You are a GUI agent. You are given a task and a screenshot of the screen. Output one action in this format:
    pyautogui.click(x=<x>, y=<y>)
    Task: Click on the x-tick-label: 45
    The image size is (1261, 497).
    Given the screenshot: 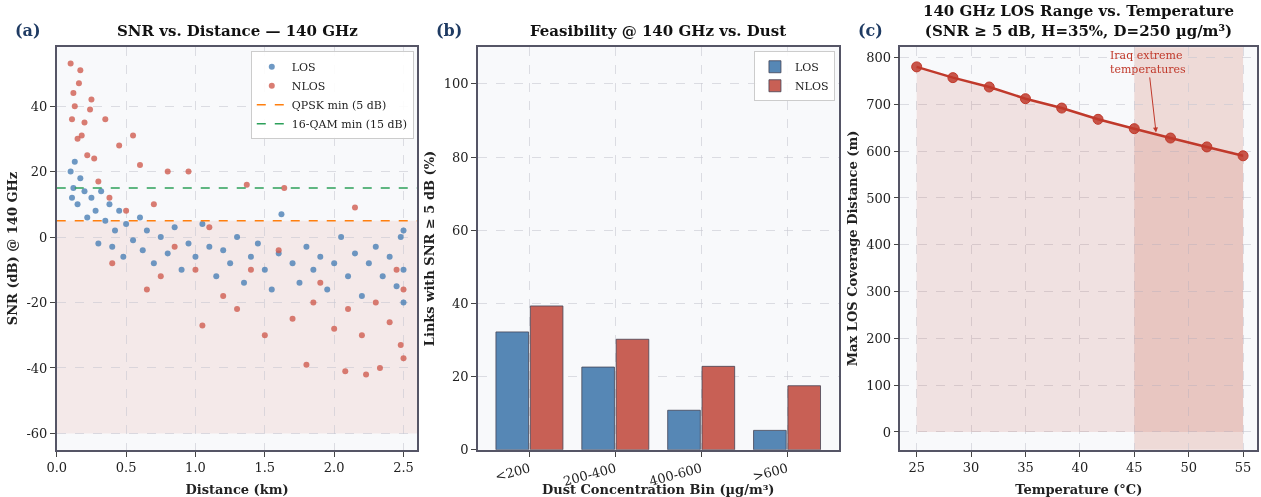 What is the action you would take?
    pyautogui.click(x=1134, y=468)
    